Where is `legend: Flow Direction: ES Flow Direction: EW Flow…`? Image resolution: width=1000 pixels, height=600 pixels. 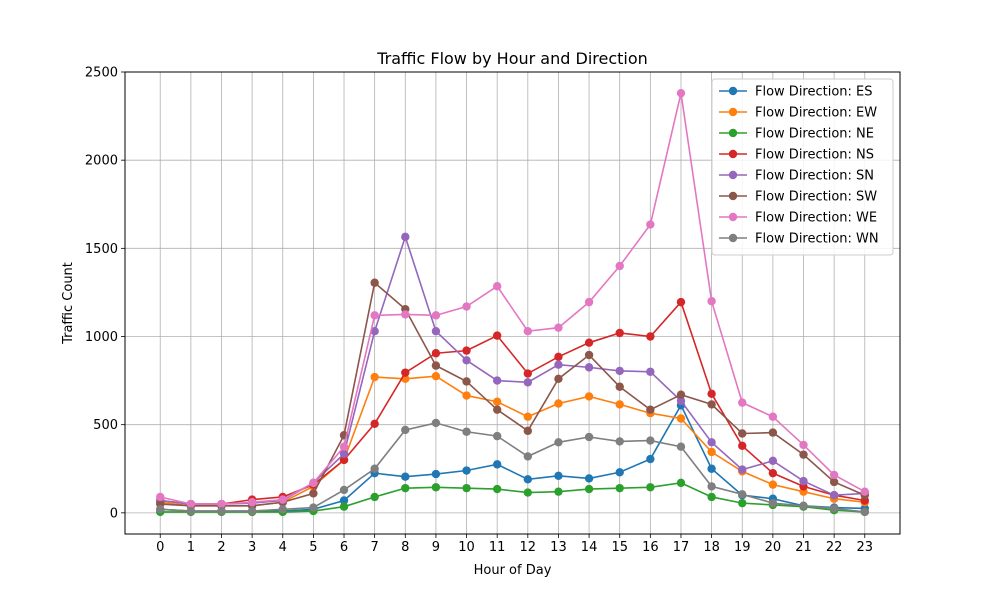 legend: Flow Direction: ES Flow Direction: EW Flow… is located at coordinates (802, 167).